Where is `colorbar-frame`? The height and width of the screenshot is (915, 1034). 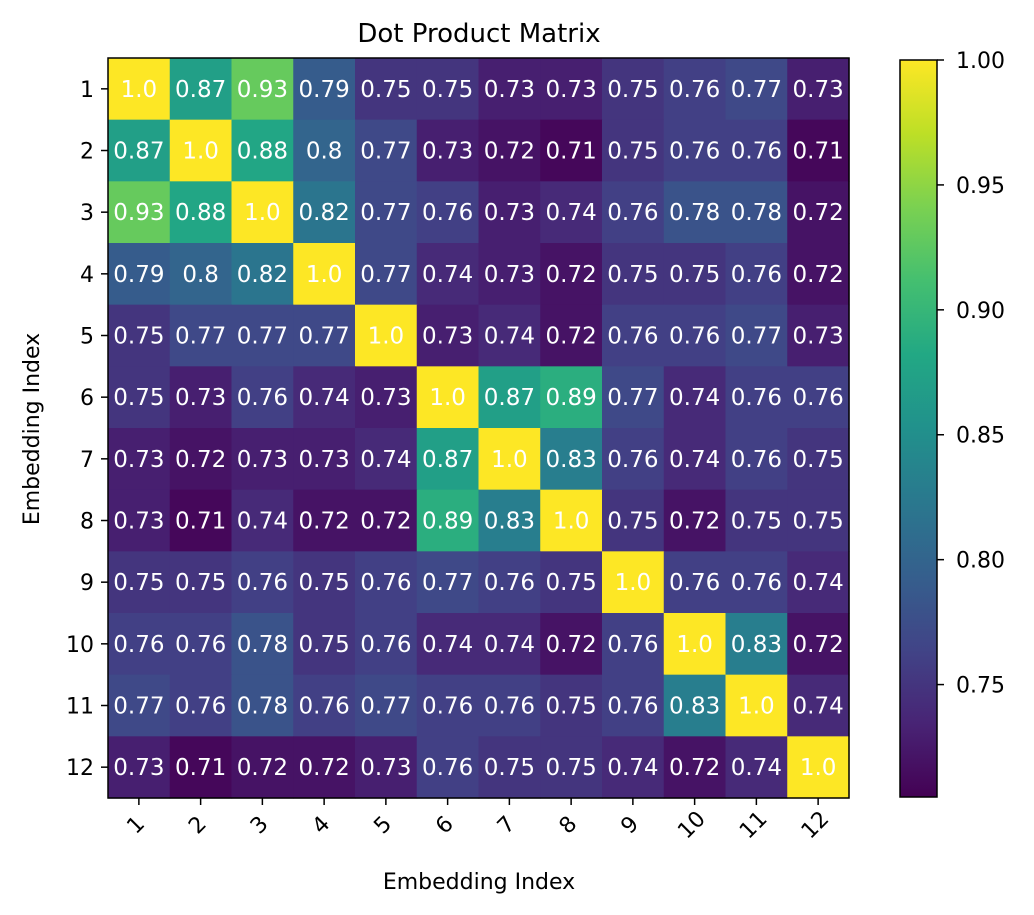
colorbar-frame is located at coordinates (918, 428).